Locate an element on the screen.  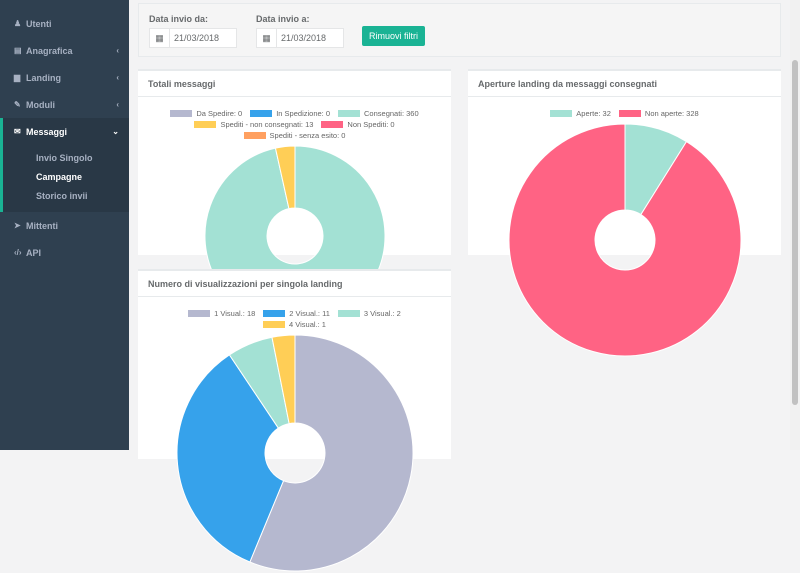
legend-item: Spediti - senza esito: 0 is located at coordinates (294, 135).